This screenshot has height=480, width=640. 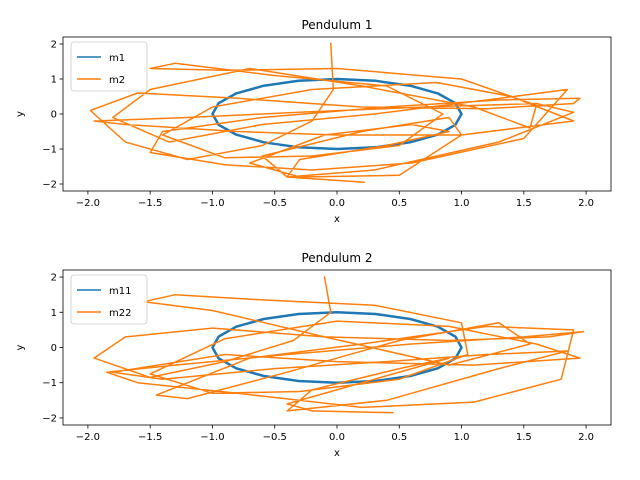 What do you see at coordinates (336, 258) in the screenshot?
I see `chart-title: Pendulum 2` at bounding box center [336, 258].